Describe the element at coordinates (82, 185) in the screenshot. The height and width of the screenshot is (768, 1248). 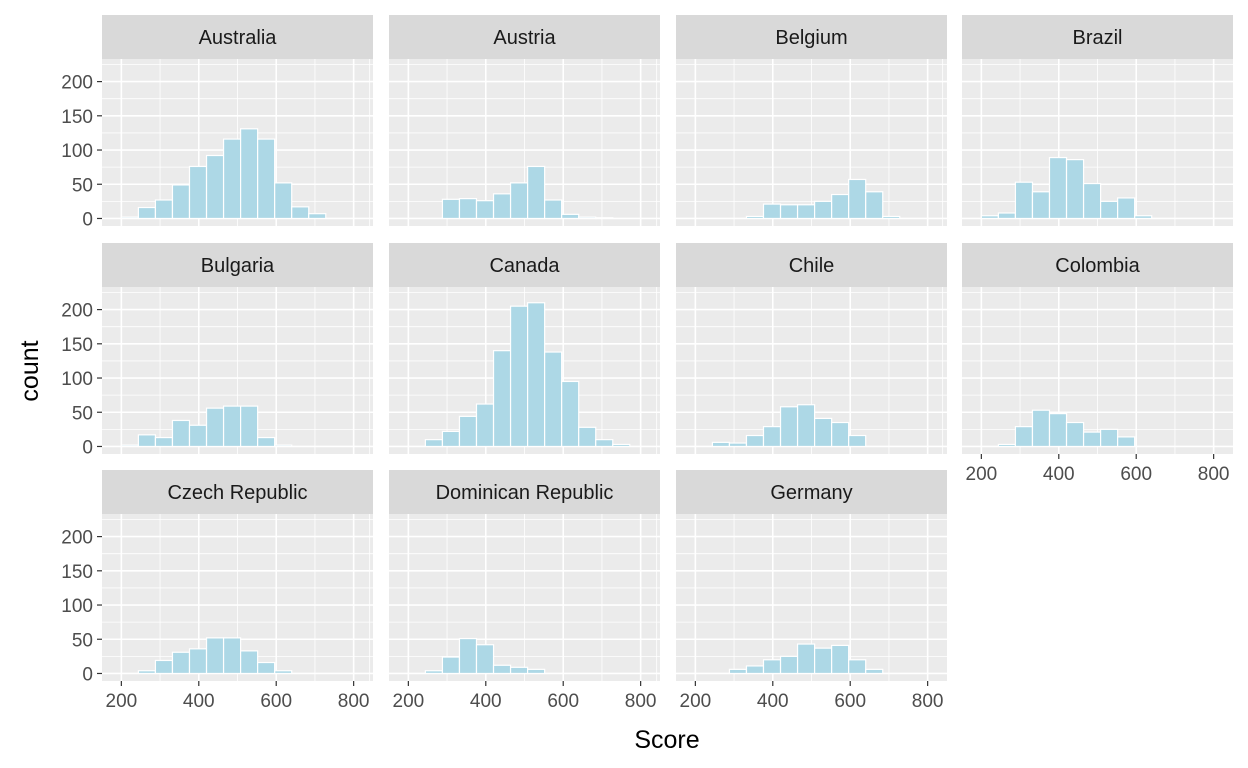
I see `y-tick-label: 50` at that location.